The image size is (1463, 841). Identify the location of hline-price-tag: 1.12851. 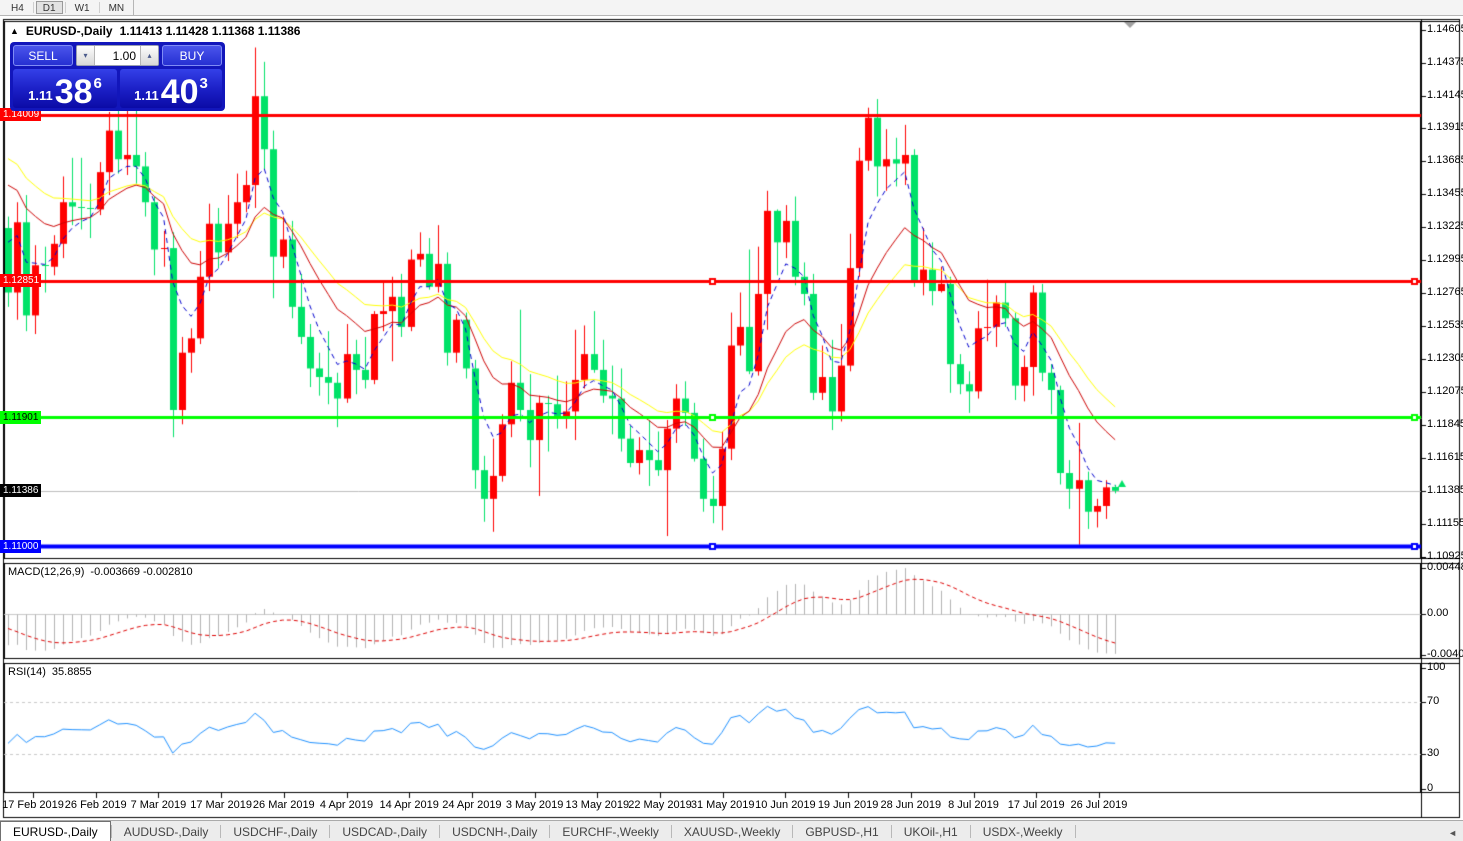
(20, 281).